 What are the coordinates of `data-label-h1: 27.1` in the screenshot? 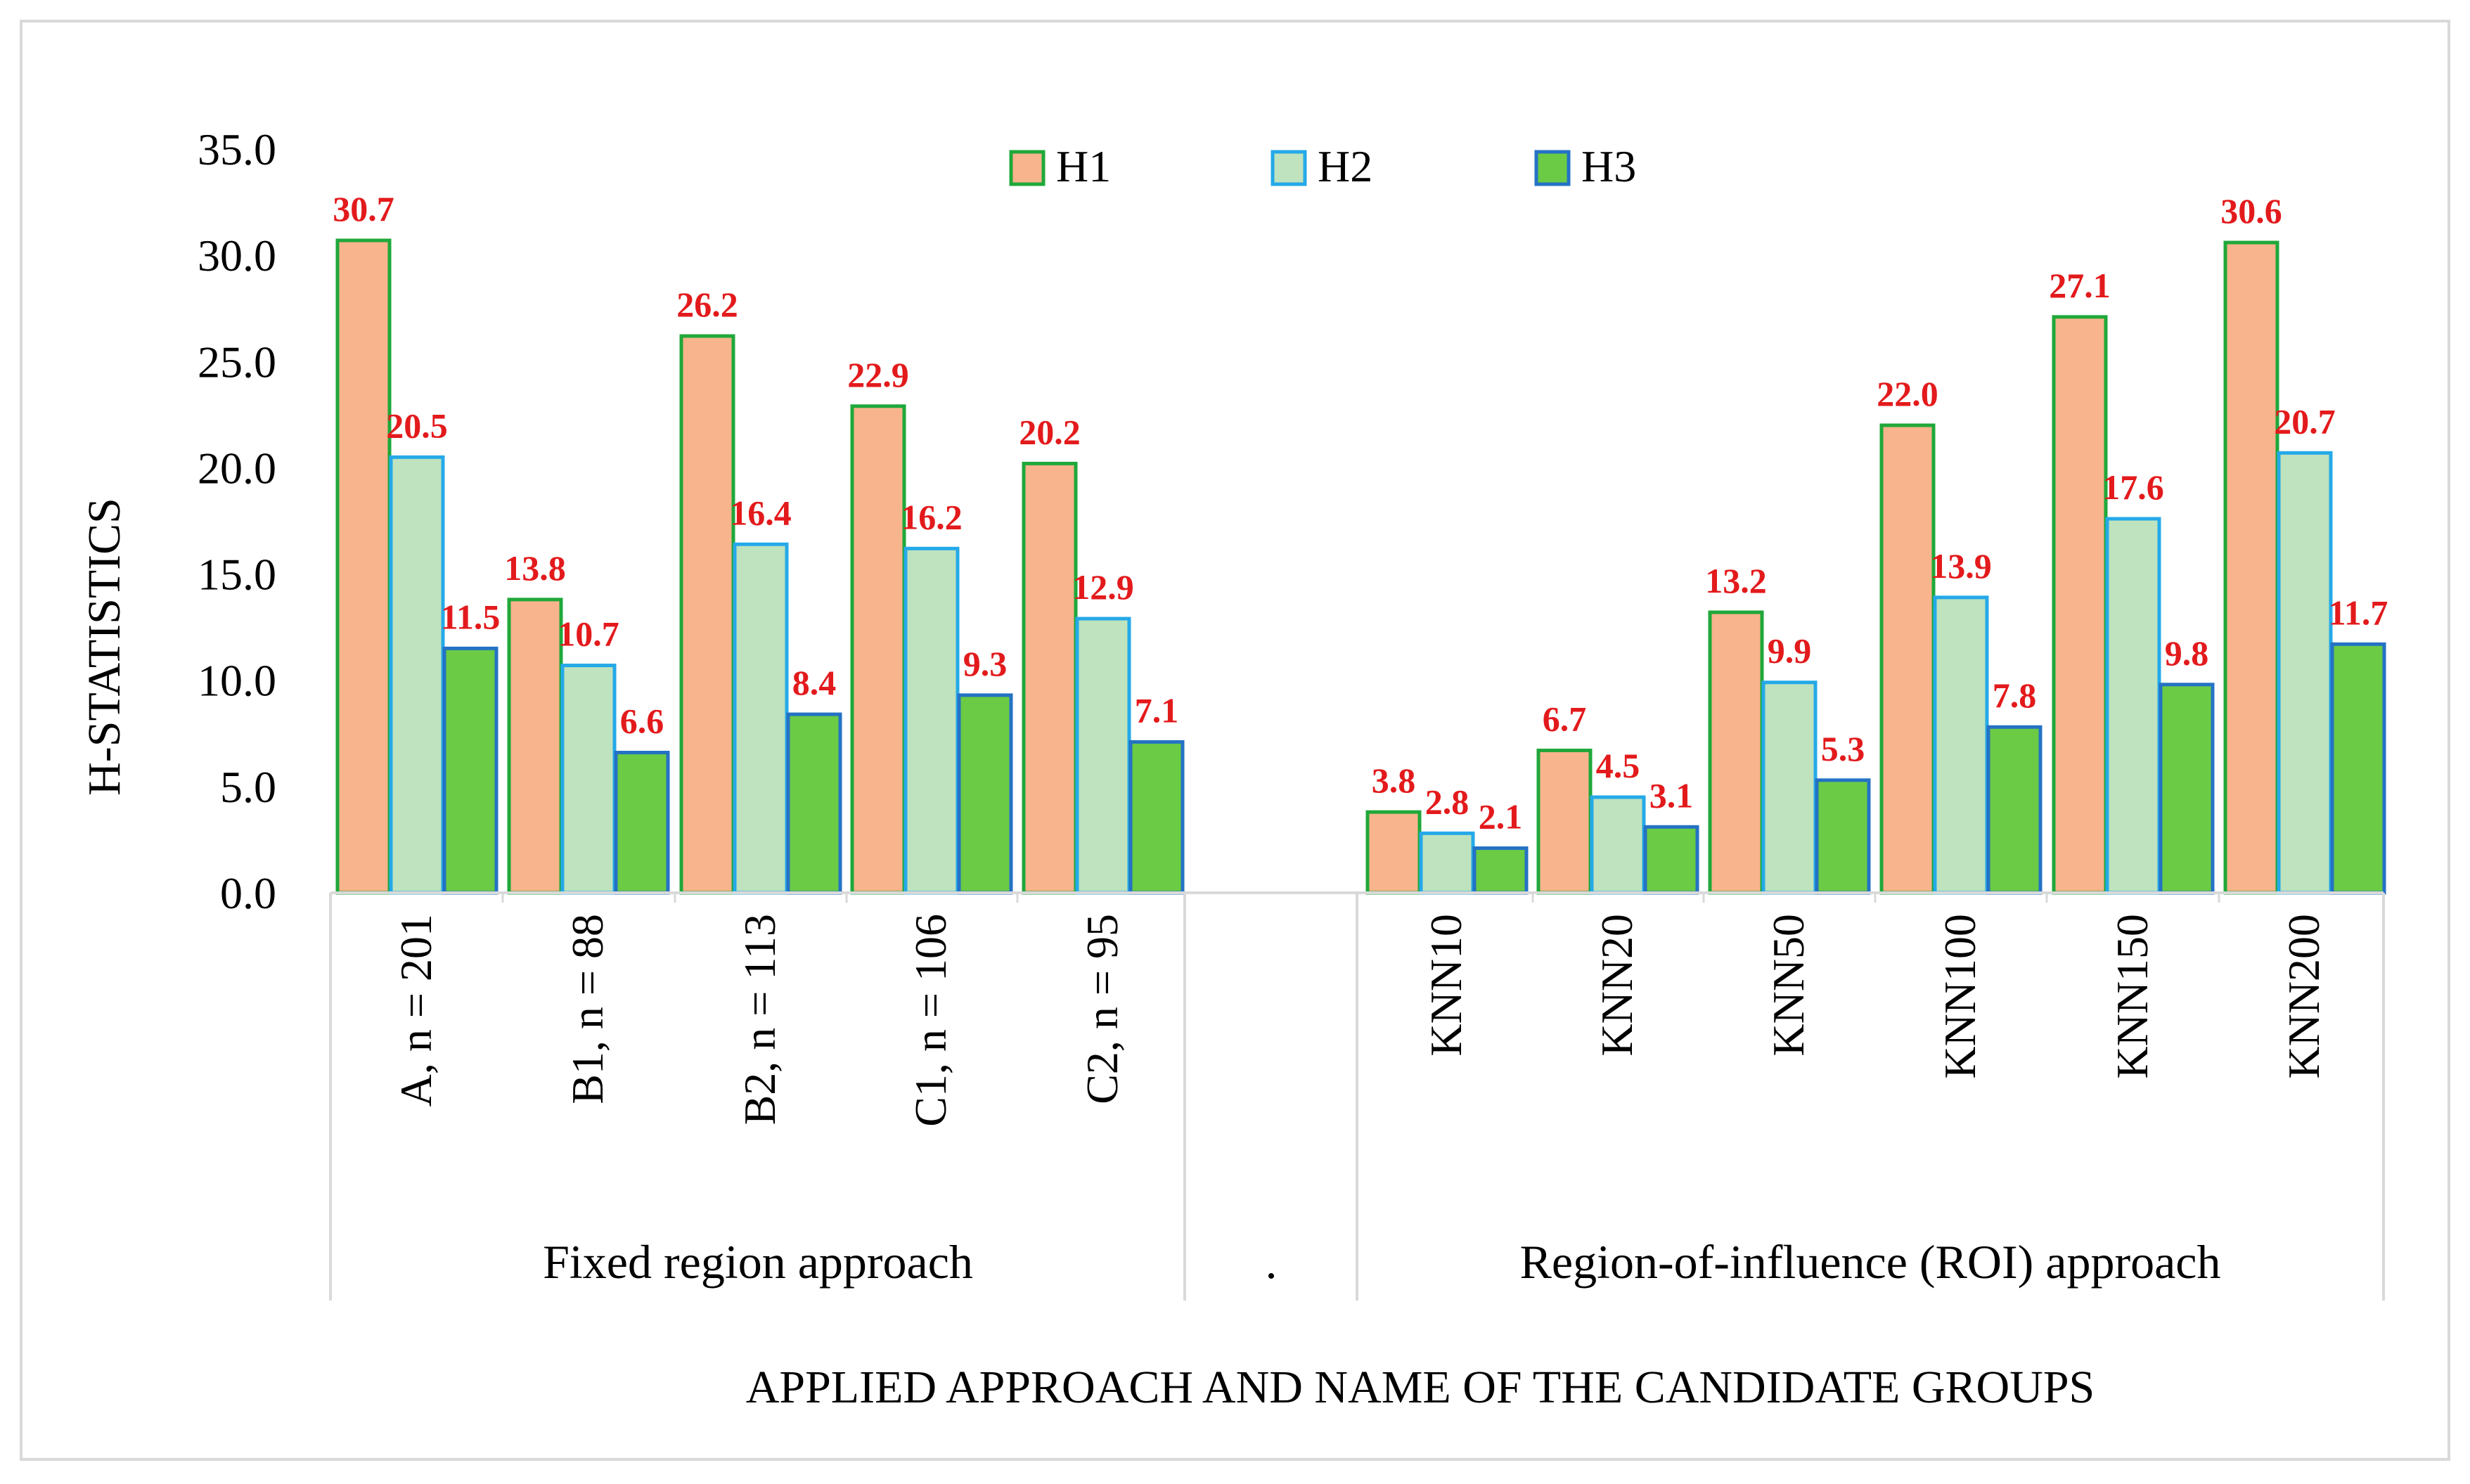 It's located at (2080, 285).